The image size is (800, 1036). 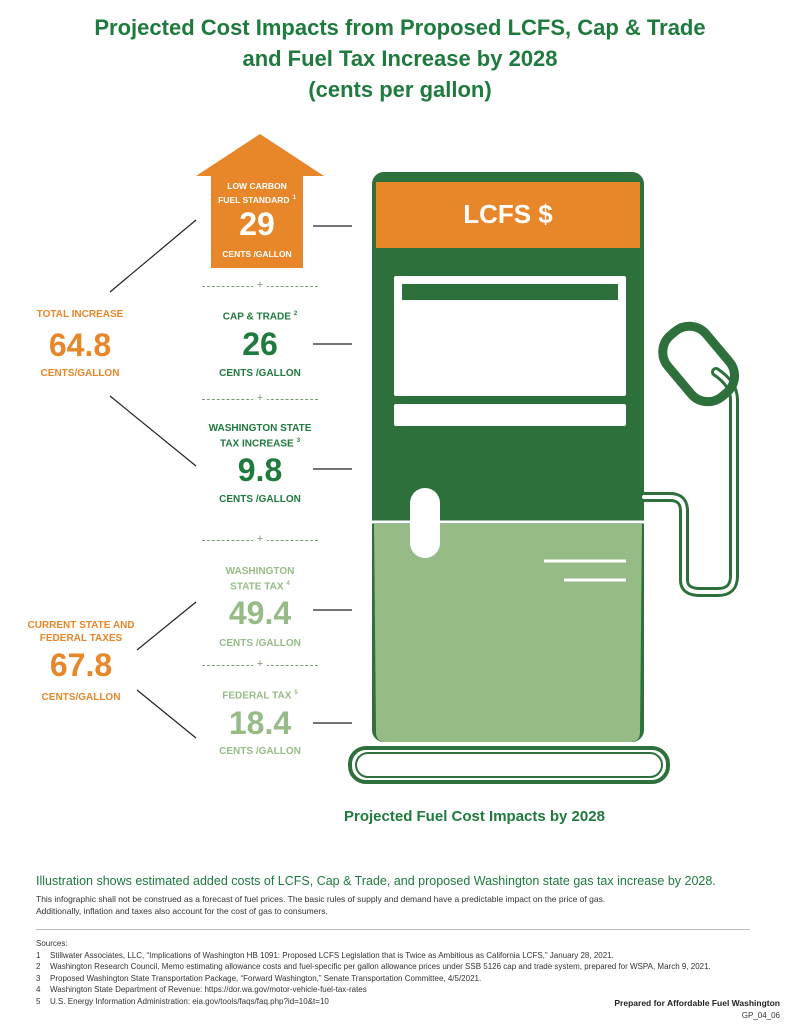 What do you see at coordinates (425, 523) in the screenshot?
I see `nozzle-holster` at bounding box center [425, 523].